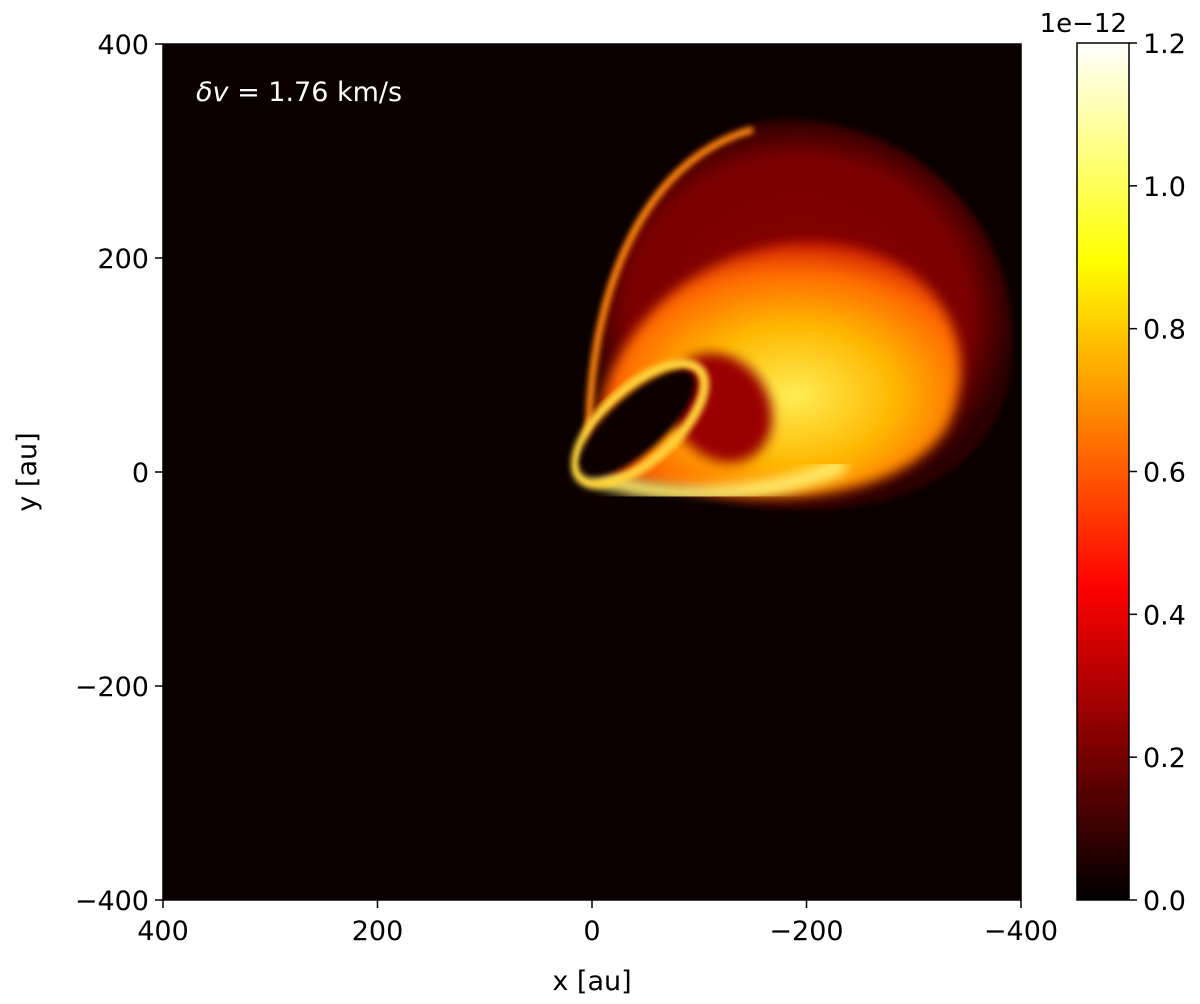 This screenshot has width=1200, height=1004. Describe the element at coordinates (806, 931) in the screenshot. I see `x-tick-label: −200` at that location.